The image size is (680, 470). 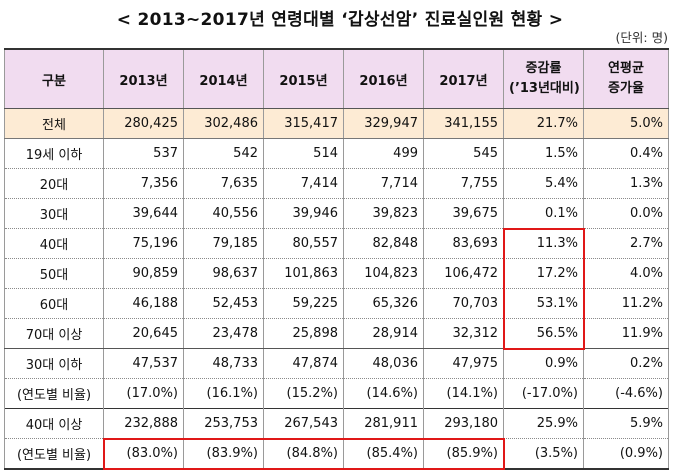 What do you see at coordinates (144, 424) in the screenshot?
I see `cell-2013: 232,888` at bounding box center [144, 424].